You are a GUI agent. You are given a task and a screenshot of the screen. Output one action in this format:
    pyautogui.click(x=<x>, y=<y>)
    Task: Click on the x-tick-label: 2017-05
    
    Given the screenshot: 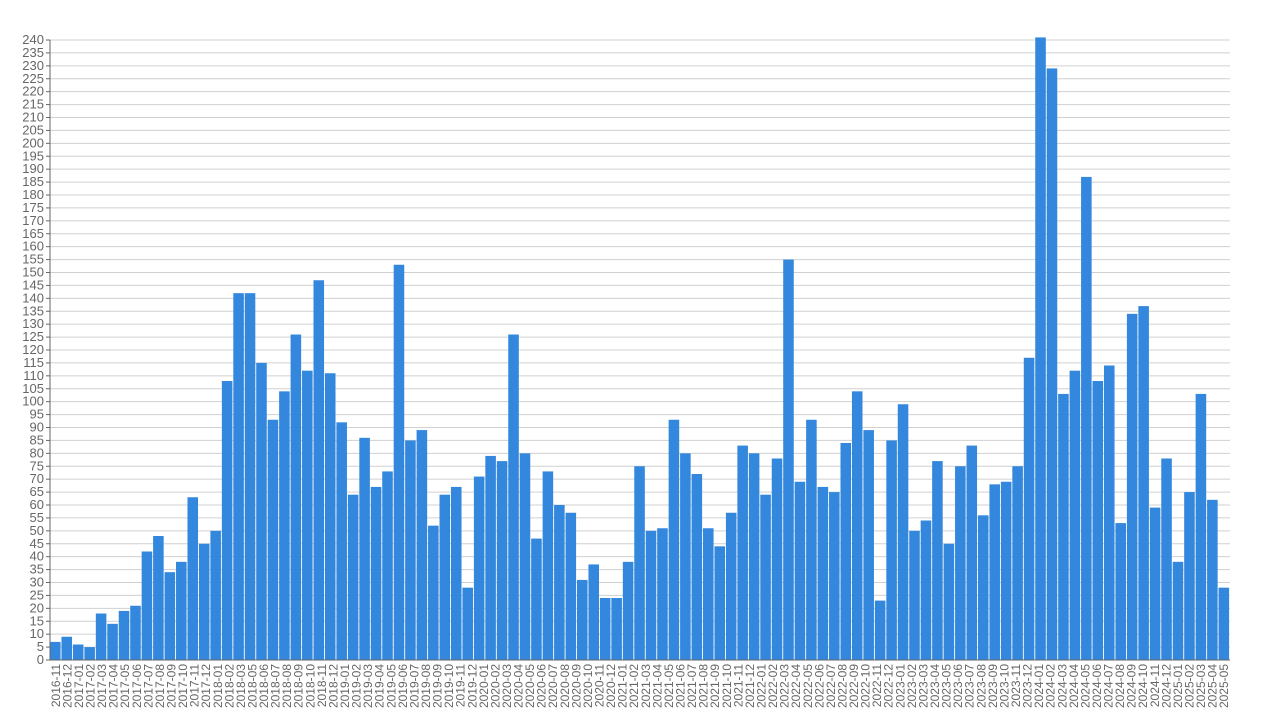 What is the action you would take?
    pyautogui.click(x=125, y=686)
    